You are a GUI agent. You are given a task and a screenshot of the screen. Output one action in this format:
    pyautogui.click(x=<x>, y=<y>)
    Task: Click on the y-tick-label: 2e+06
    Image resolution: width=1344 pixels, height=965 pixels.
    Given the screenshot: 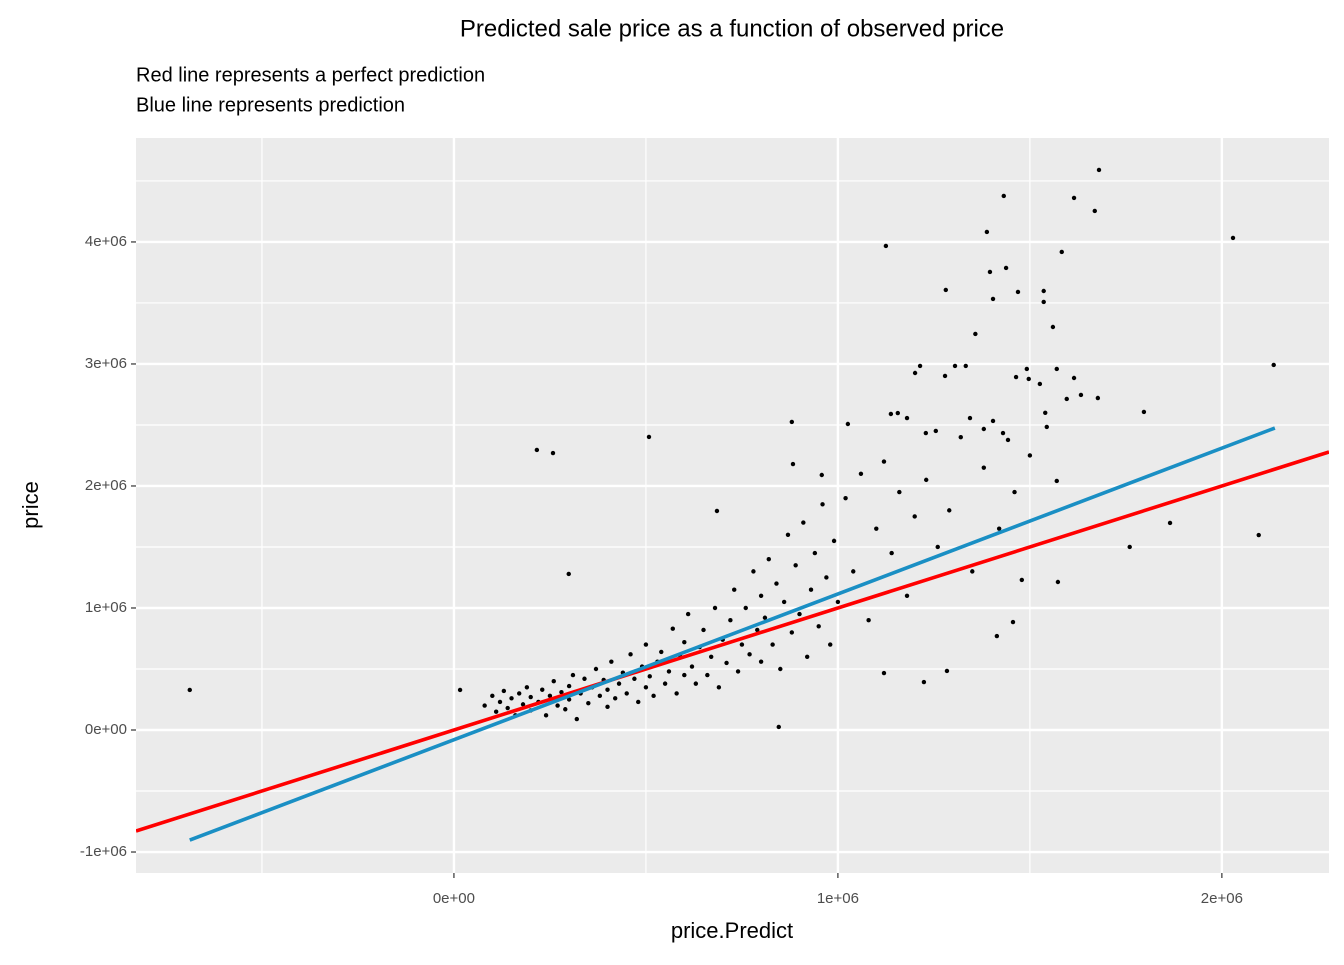 What is the action you would take?
    pyautogui.click(x=106, y=485)
    